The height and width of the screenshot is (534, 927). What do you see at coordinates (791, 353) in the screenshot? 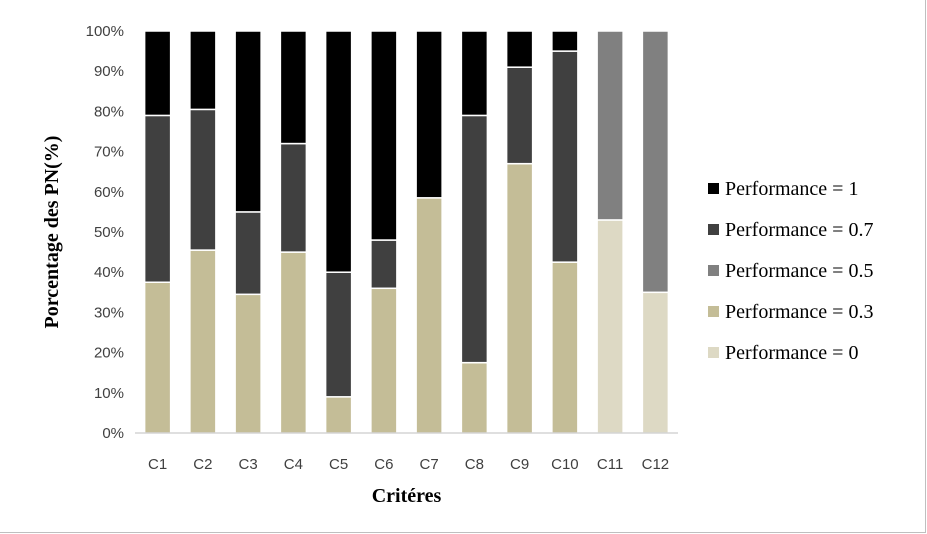
I see `legend-label: Performance = 0` at bounding box center [791, 353].